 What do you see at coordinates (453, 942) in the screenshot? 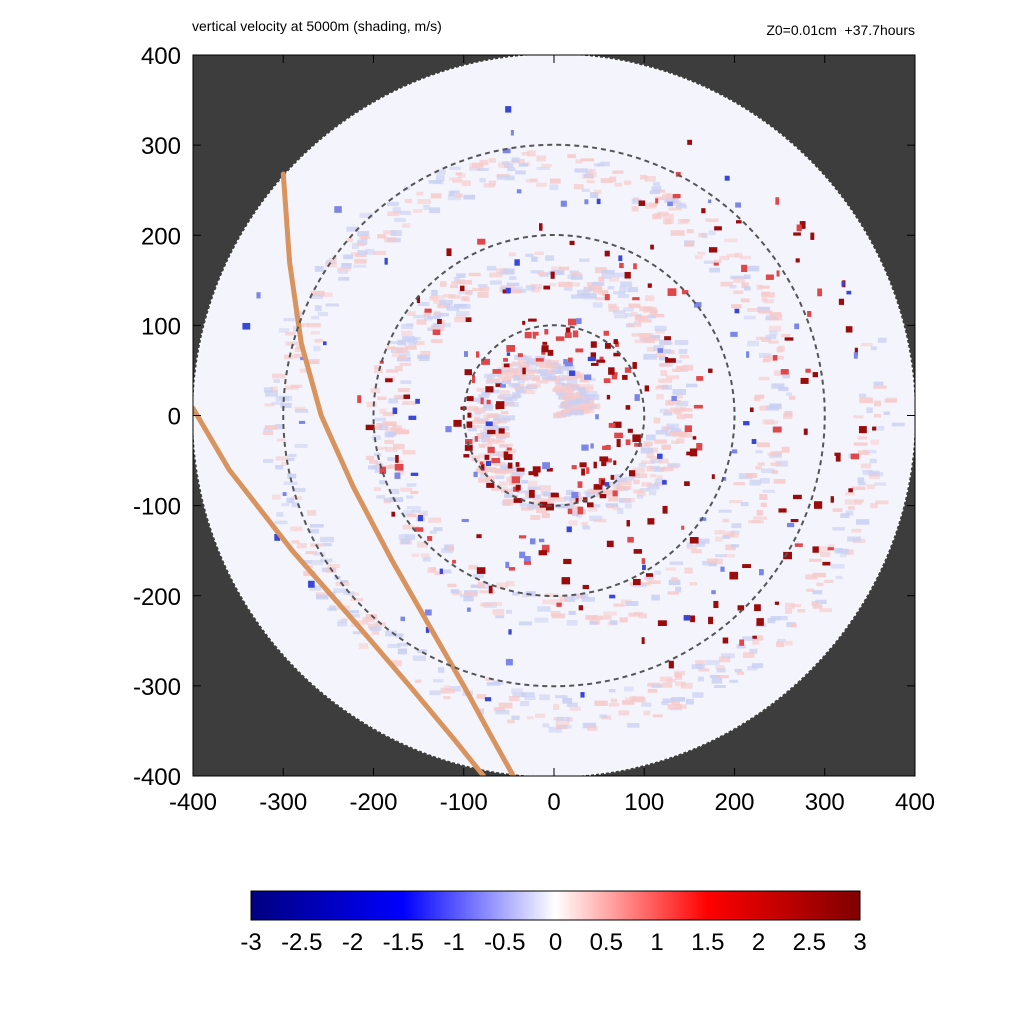
I see `colorbar-tick-label: -1` at bounding box center [453, 942].